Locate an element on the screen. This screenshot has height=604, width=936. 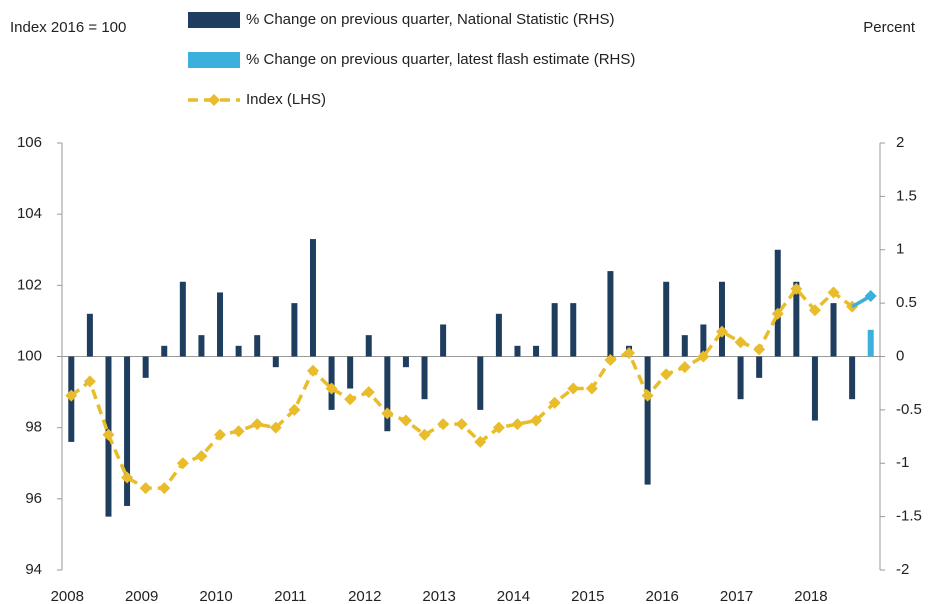
x-tick-label: 2017 is located at coordinates (736, 596).